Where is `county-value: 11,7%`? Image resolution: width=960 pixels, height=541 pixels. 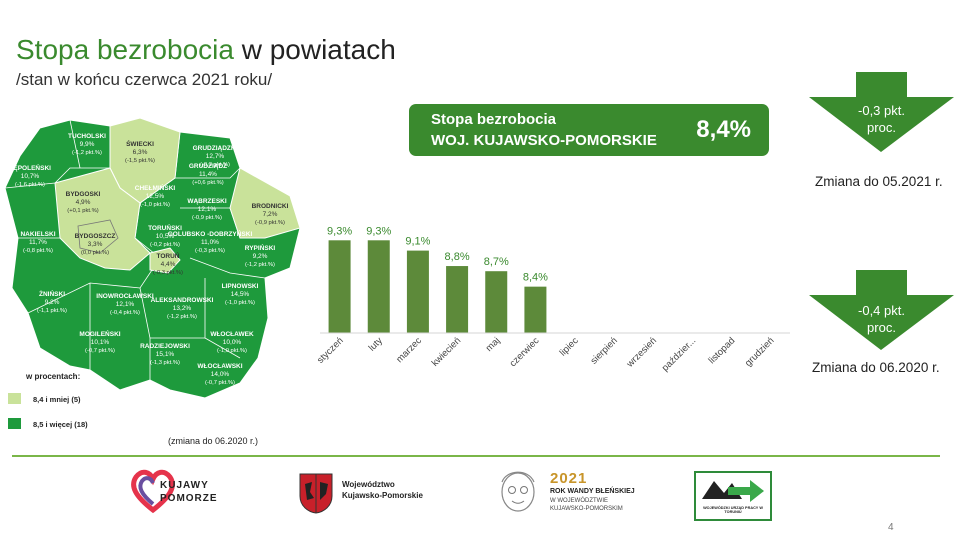 county-value: 11,7% is located at coordinates (38, 242).